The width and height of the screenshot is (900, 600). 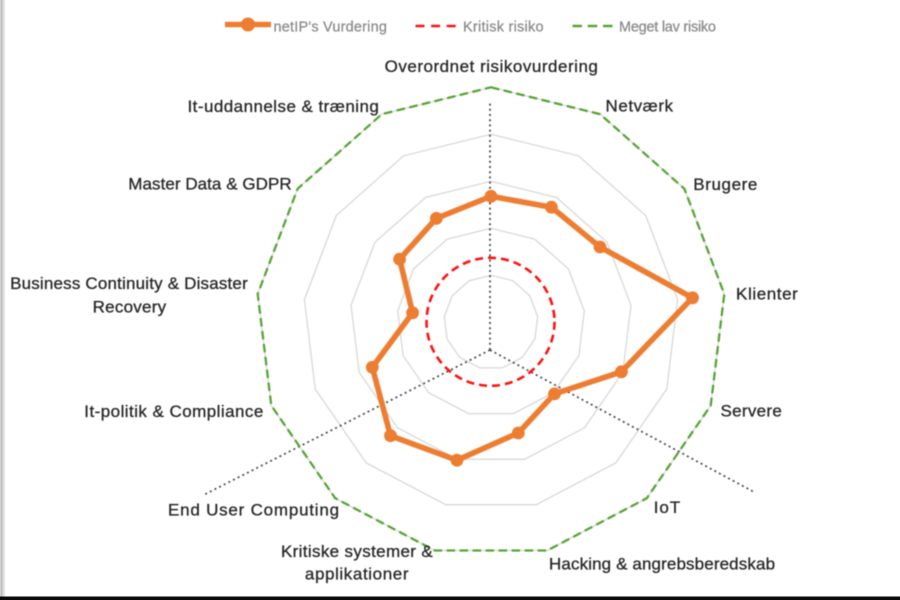 What do you see at coordinates (331, 28) in the screenshot?
I see `svg-text: netIP's Vurdering` at bounding box center [331, 28].